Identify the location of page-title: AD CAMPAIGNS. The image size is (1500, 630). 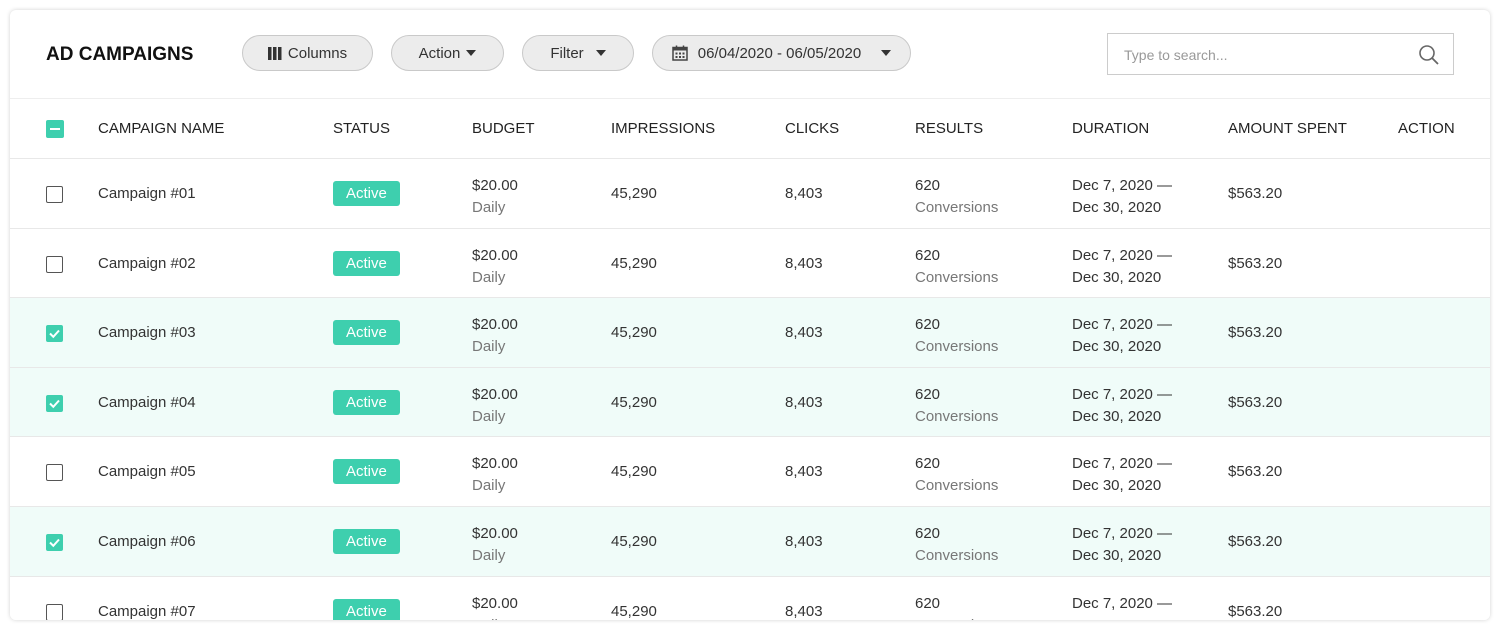
(120, 54).